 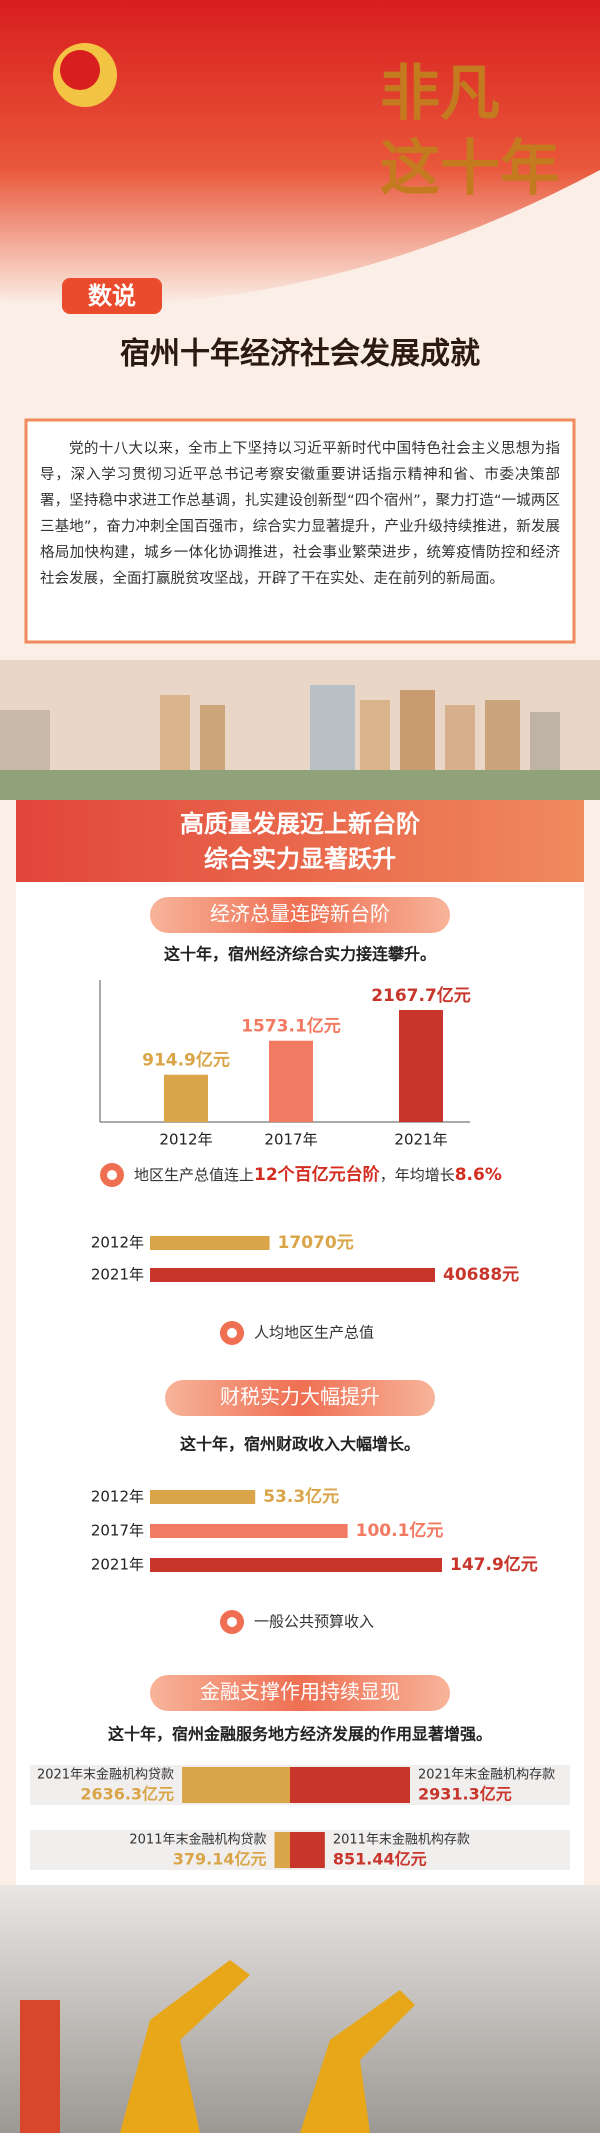 I want to click on page-title: 宿州十年经济社会发展成就, so click(x=300, y=354).